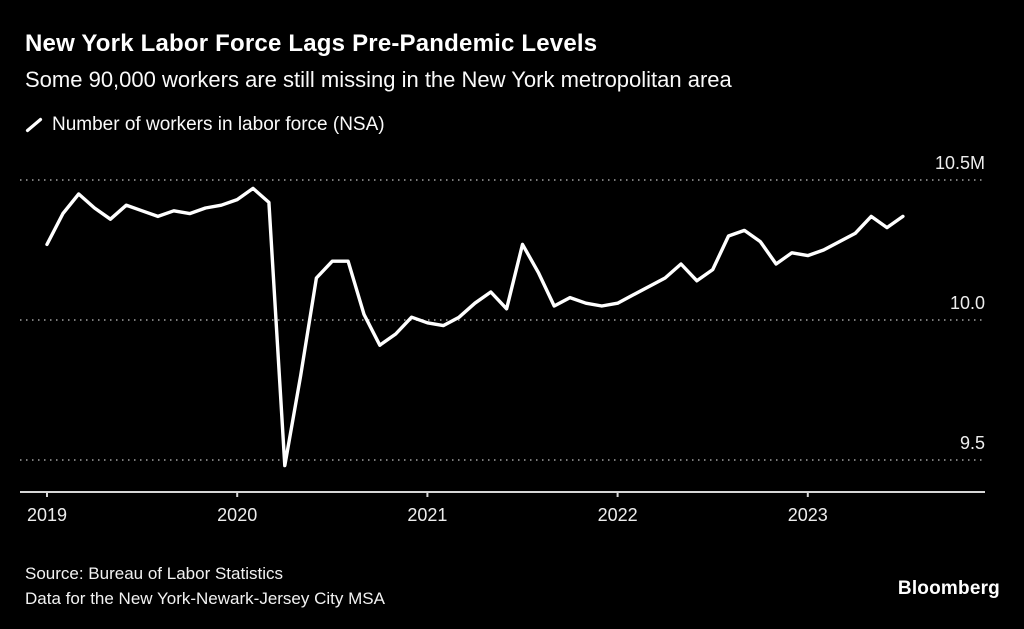 This screenshot has width=1024, height=629. I want to click on y-axis-tick-label: 9.5, so click(972, 443).